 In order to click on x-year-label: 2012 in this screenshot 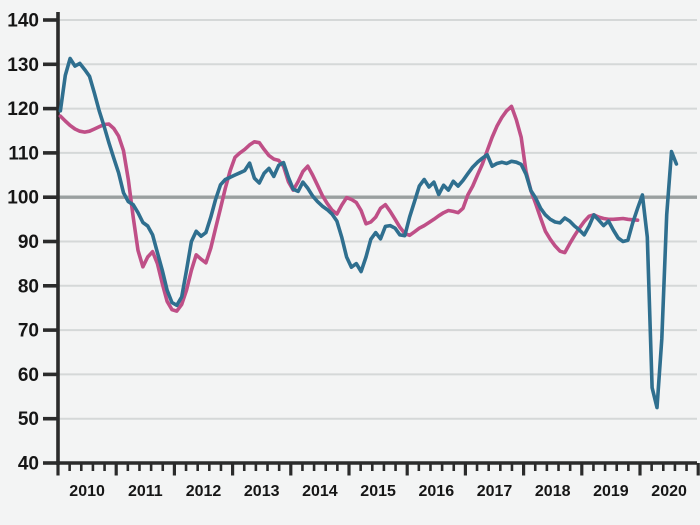, I will do `click(204, 491)`.